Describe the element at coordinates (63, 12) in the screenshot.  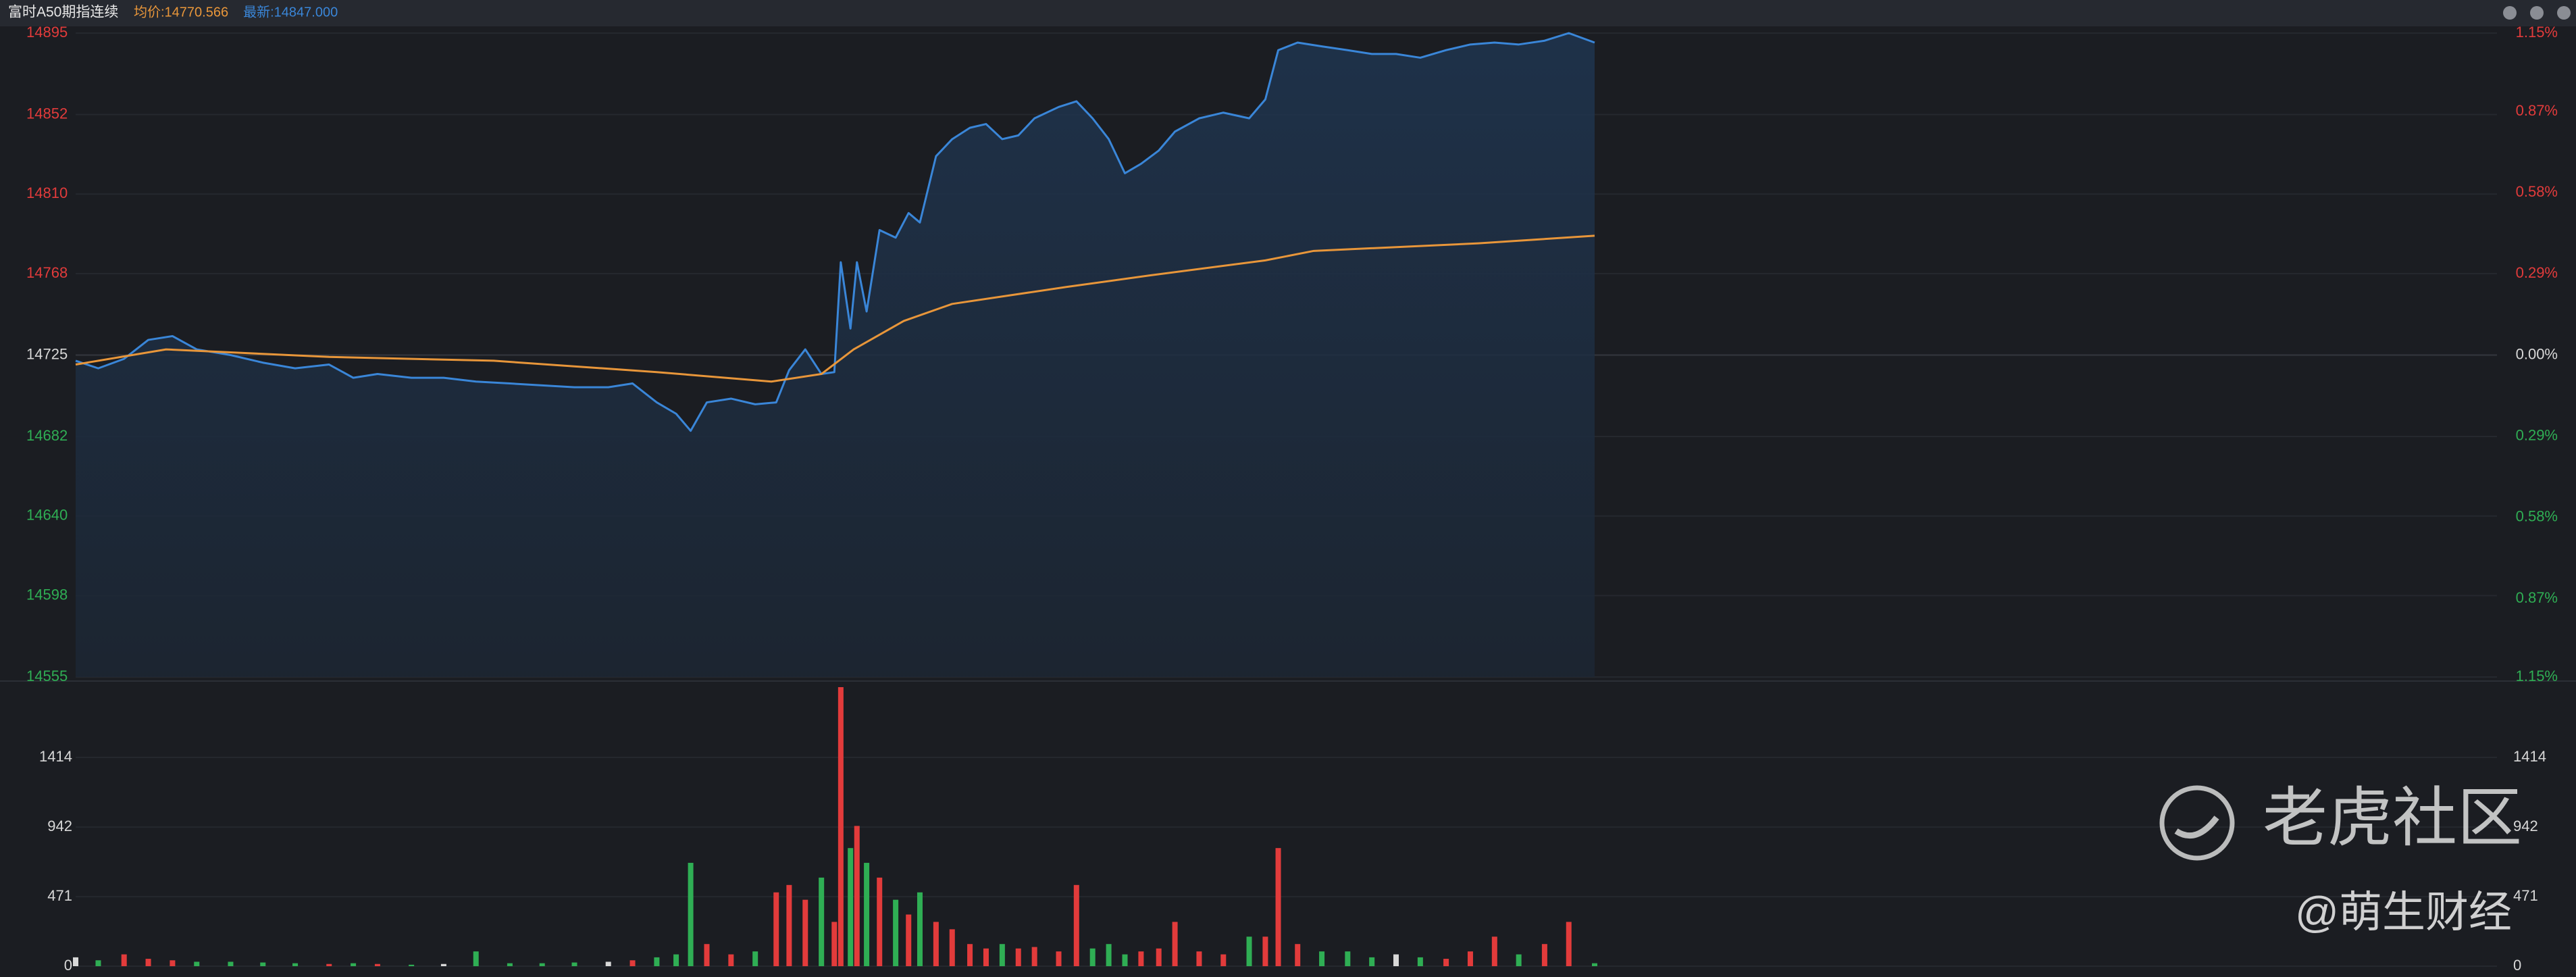
I see `chart-title: 富时A50期指连续` at that location.